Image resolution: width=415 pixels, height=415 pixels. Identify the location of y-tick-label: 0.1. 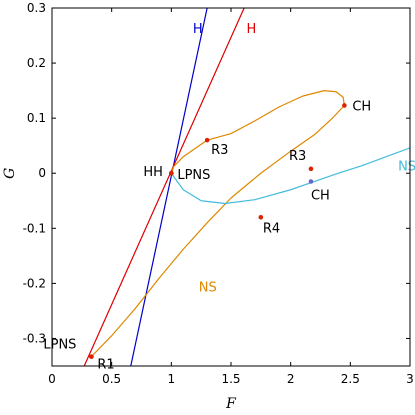
(36, 118).